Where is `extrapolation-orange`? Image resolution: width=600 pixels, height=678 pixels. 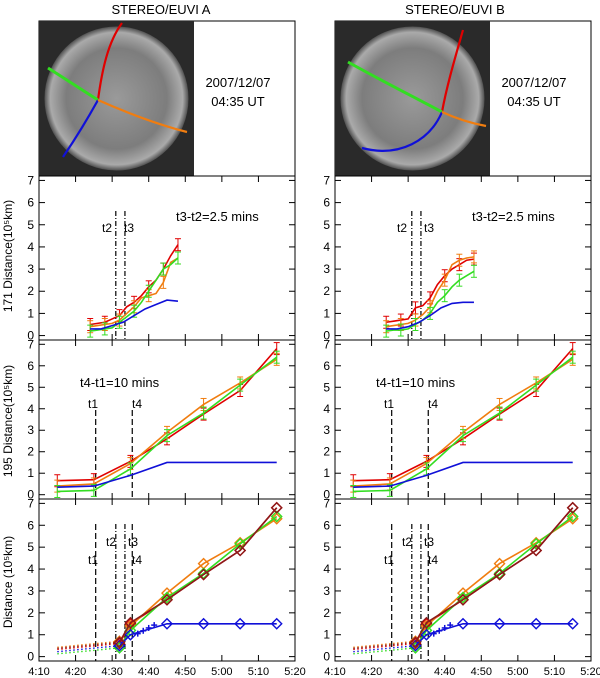 extrapolation-orange is located at coordinates (88, 644).